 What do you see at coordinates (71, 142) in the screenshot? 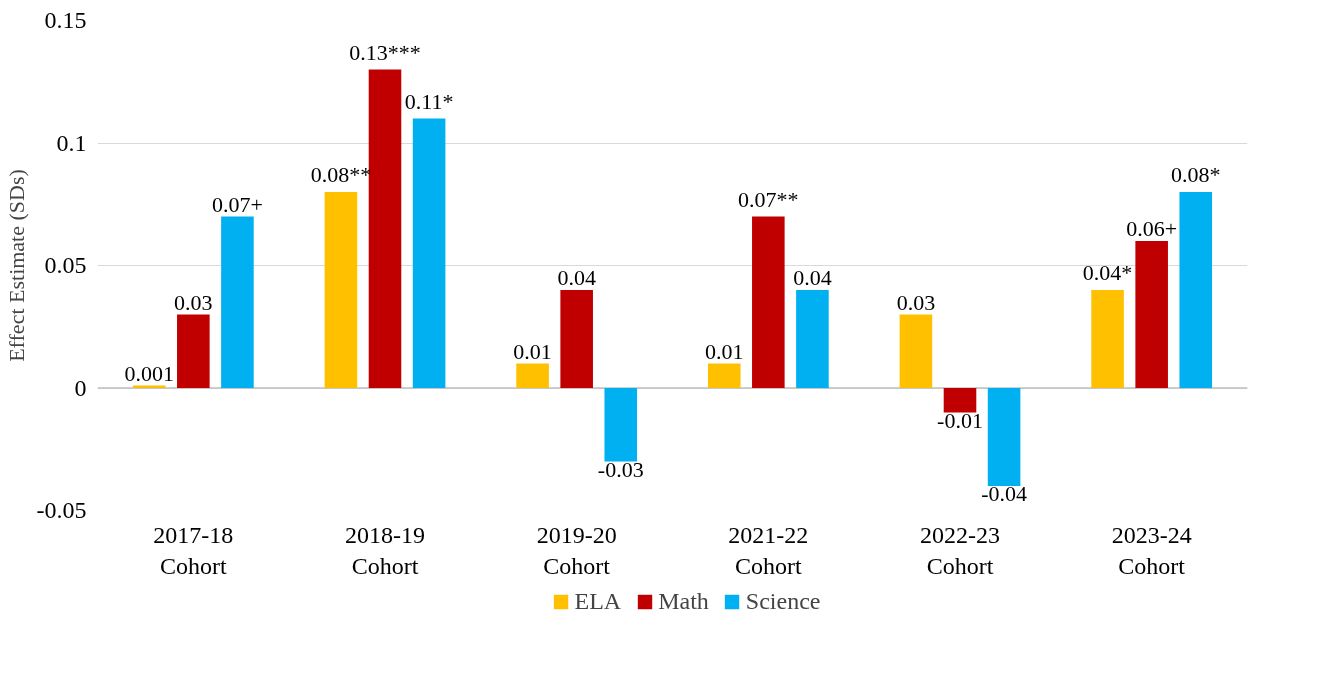
I see `y-tick-label: 0.1` at bounding box center [71, 142].